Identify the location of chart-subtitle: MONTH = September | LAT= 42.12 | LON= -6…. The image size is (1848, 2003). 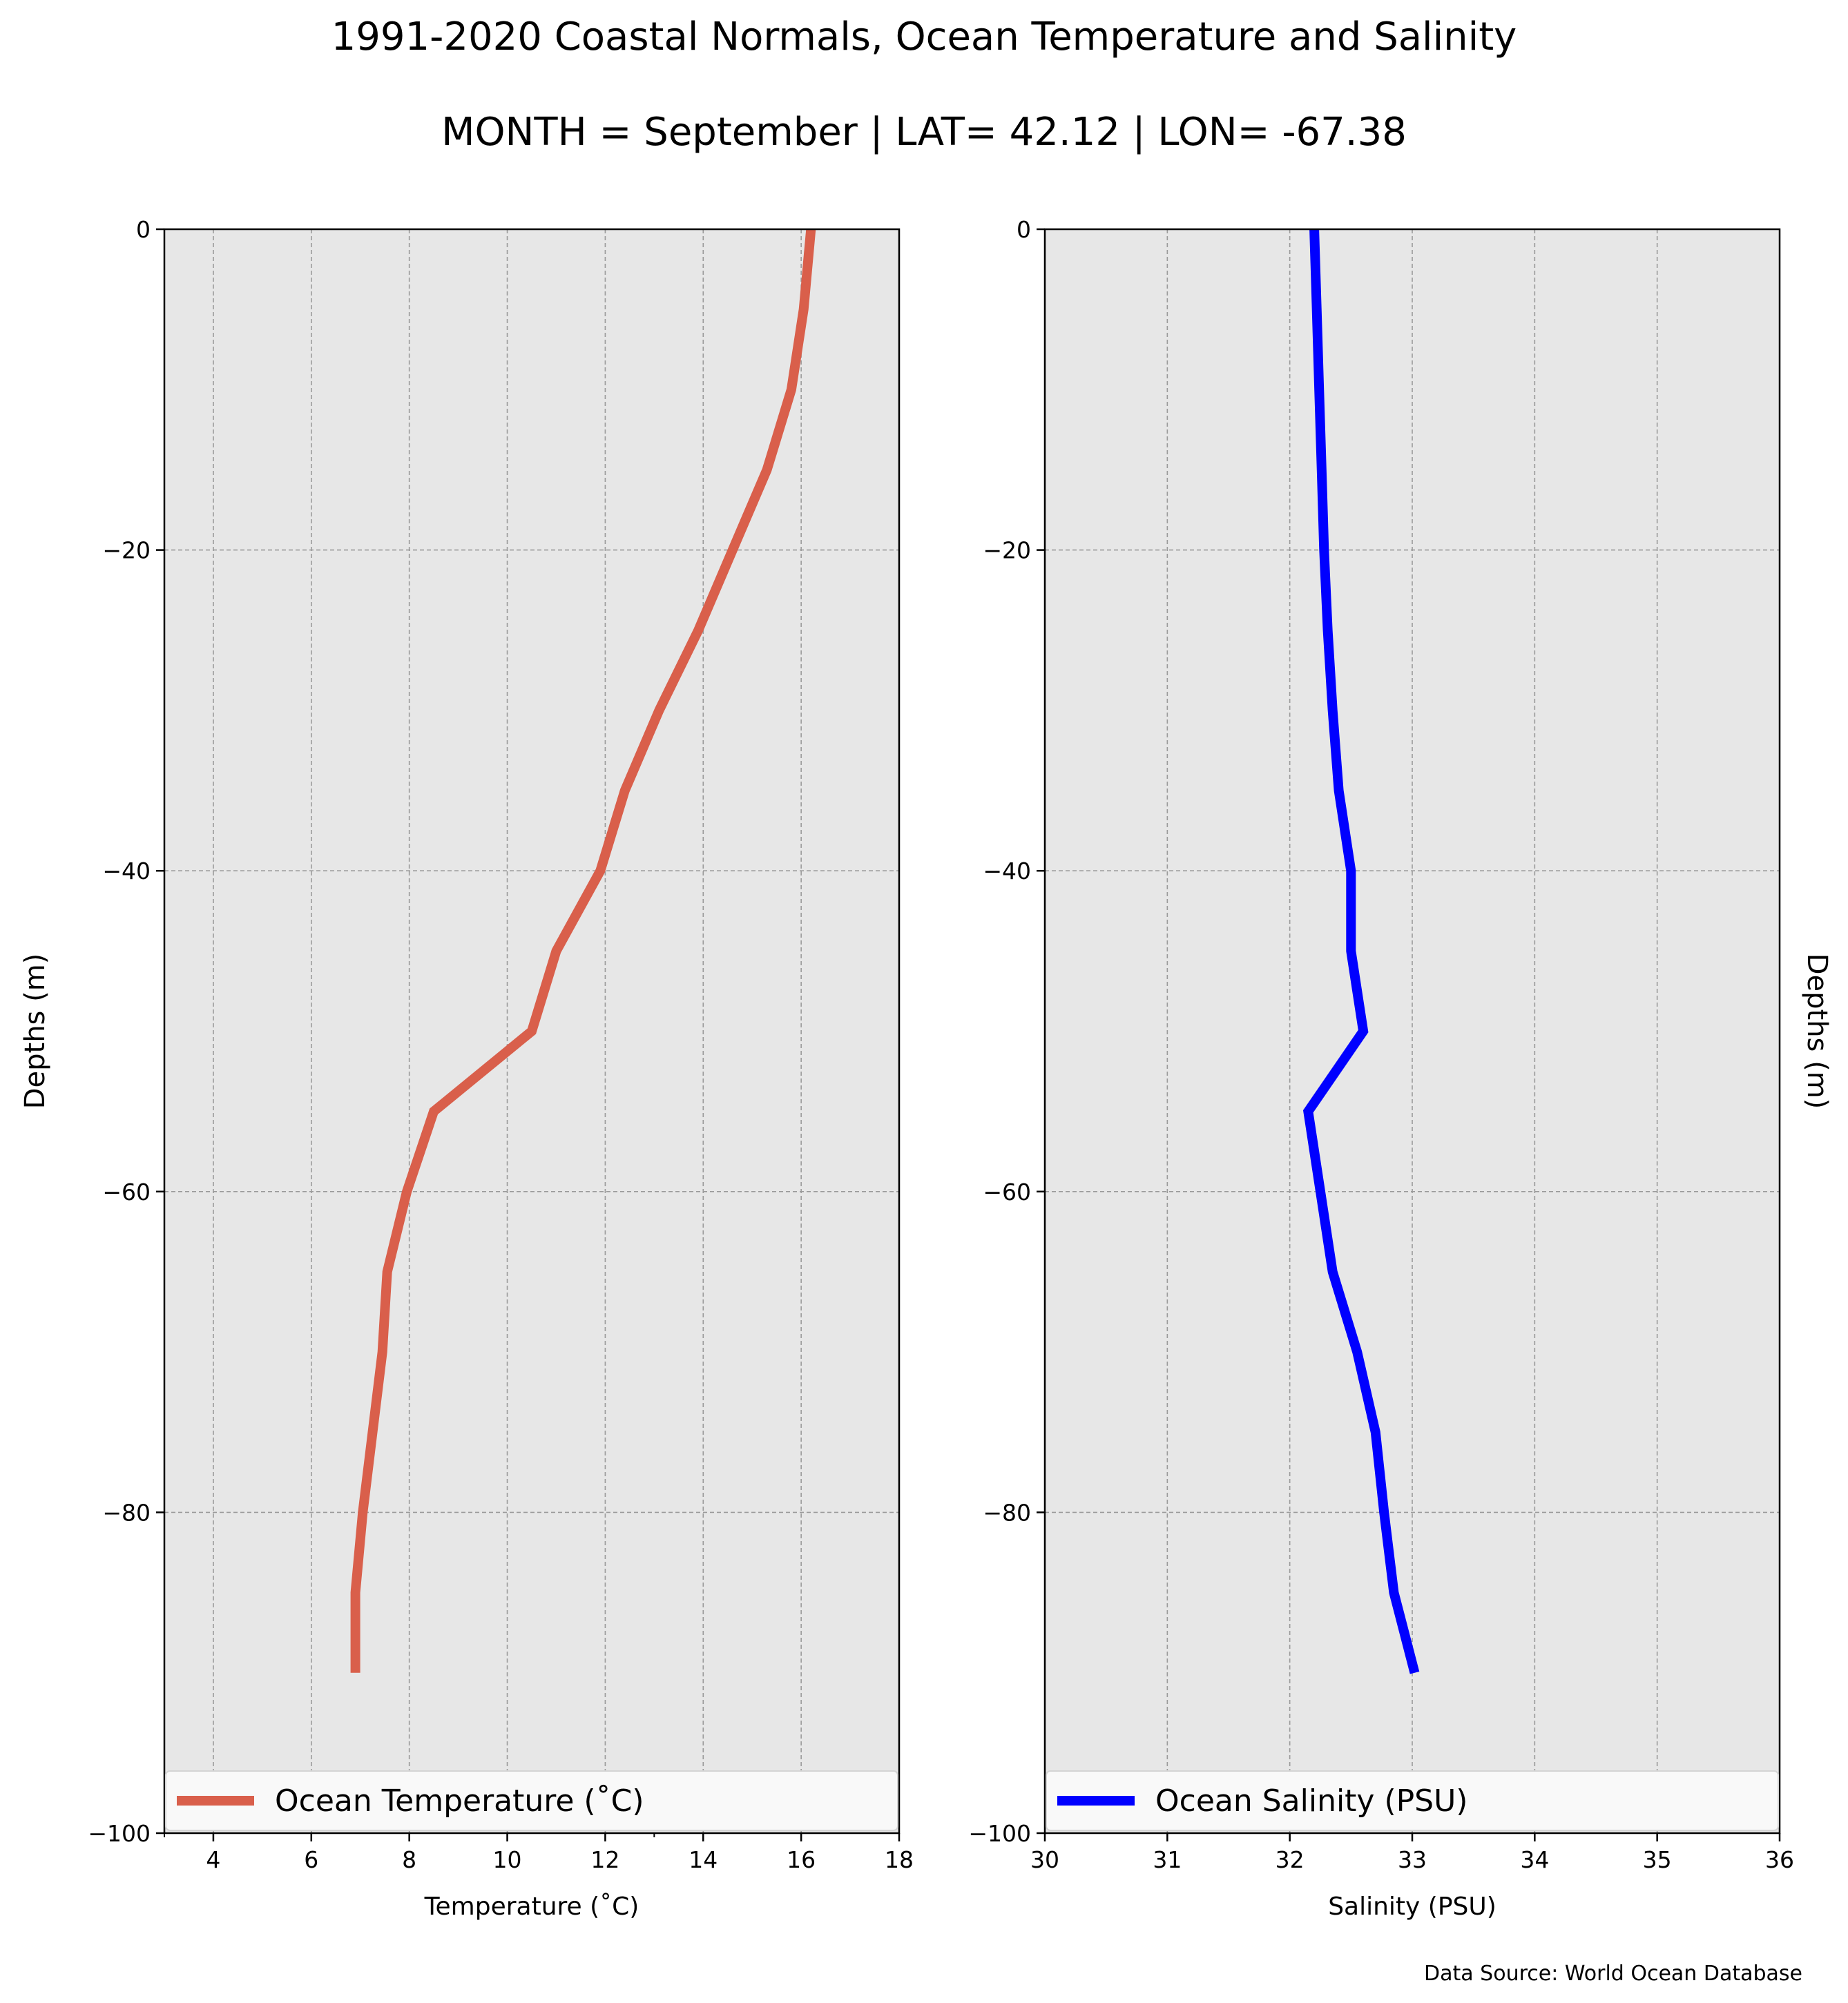
(924, 132).